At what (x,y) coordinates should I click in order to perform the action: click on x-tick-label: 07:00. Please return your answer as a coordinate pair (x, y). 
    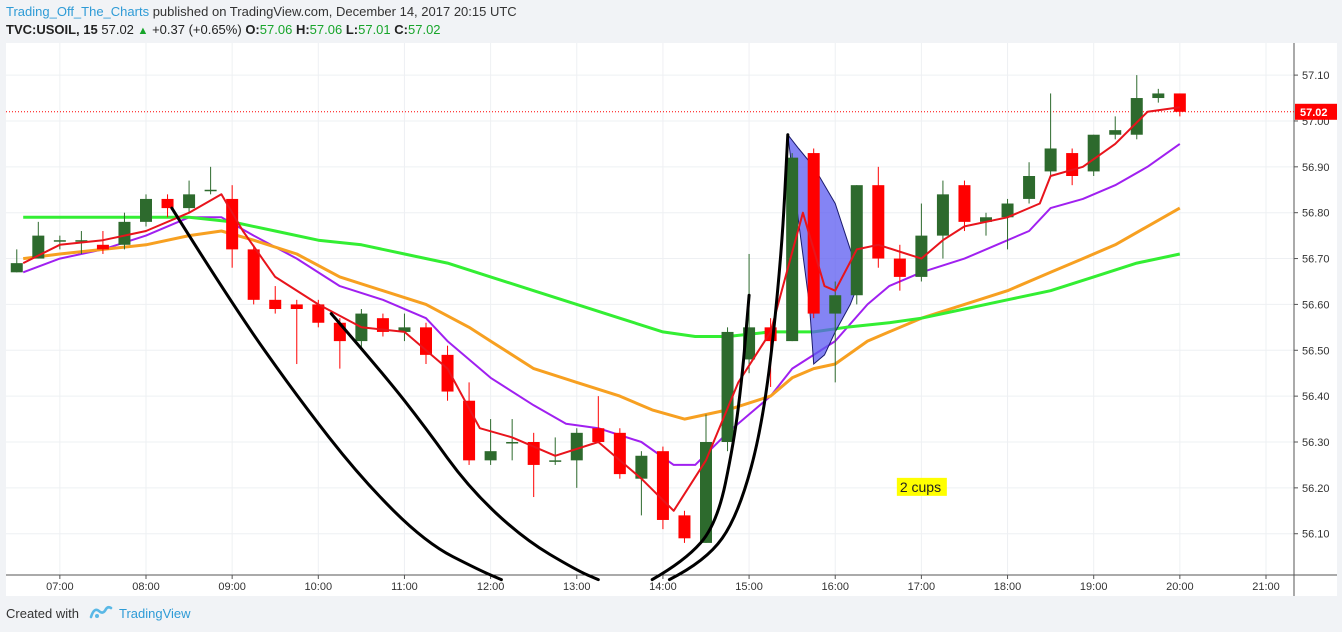
    Looking at the image, I should click on (60, 587).